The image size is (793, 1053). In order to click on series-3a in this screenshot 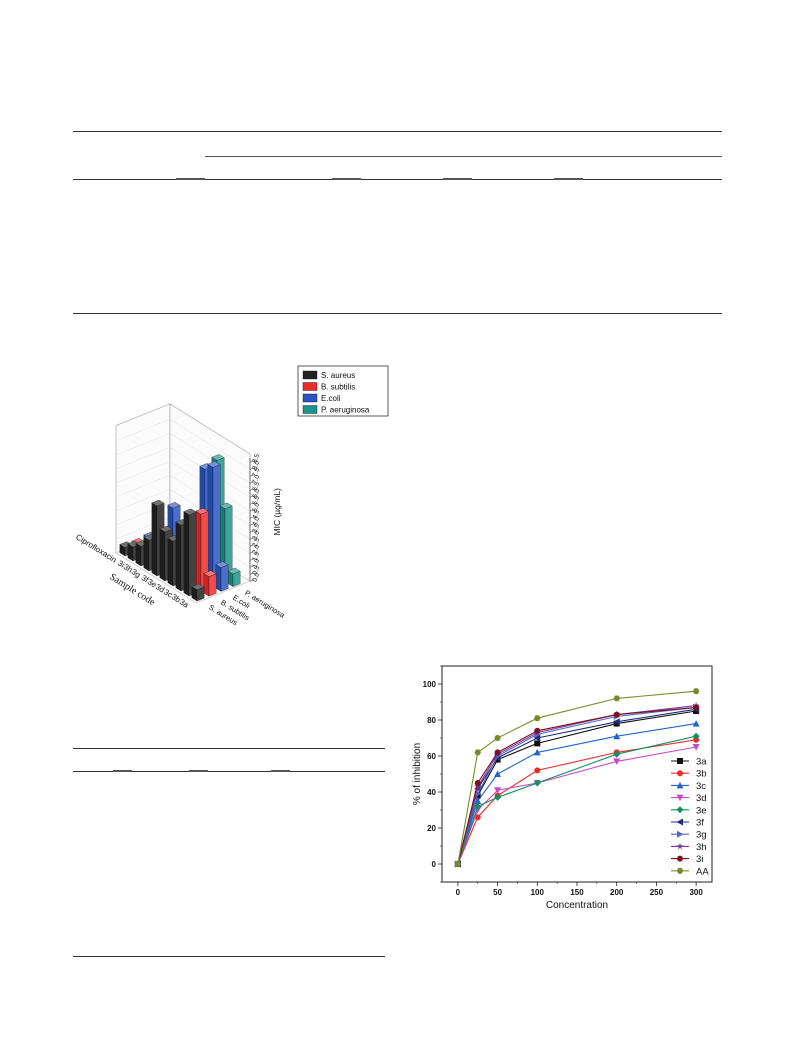, I will do `click(577, 787)`.